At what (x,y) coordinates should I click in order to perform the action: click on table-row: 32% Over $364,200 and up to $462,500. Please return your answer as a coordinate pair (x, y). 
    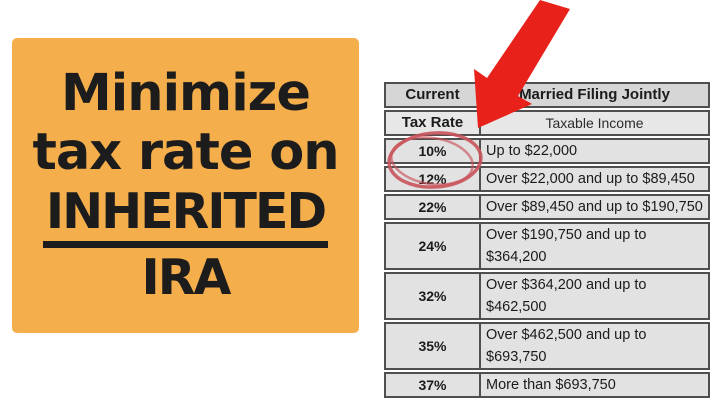
    Looking at the image, I should click on (547, 296).